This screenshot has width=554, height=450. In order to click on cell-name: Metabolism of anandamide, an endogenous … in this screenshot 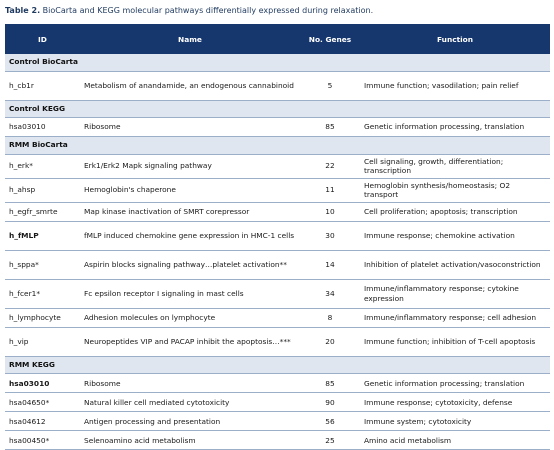, I will do `click(190, 86)`.